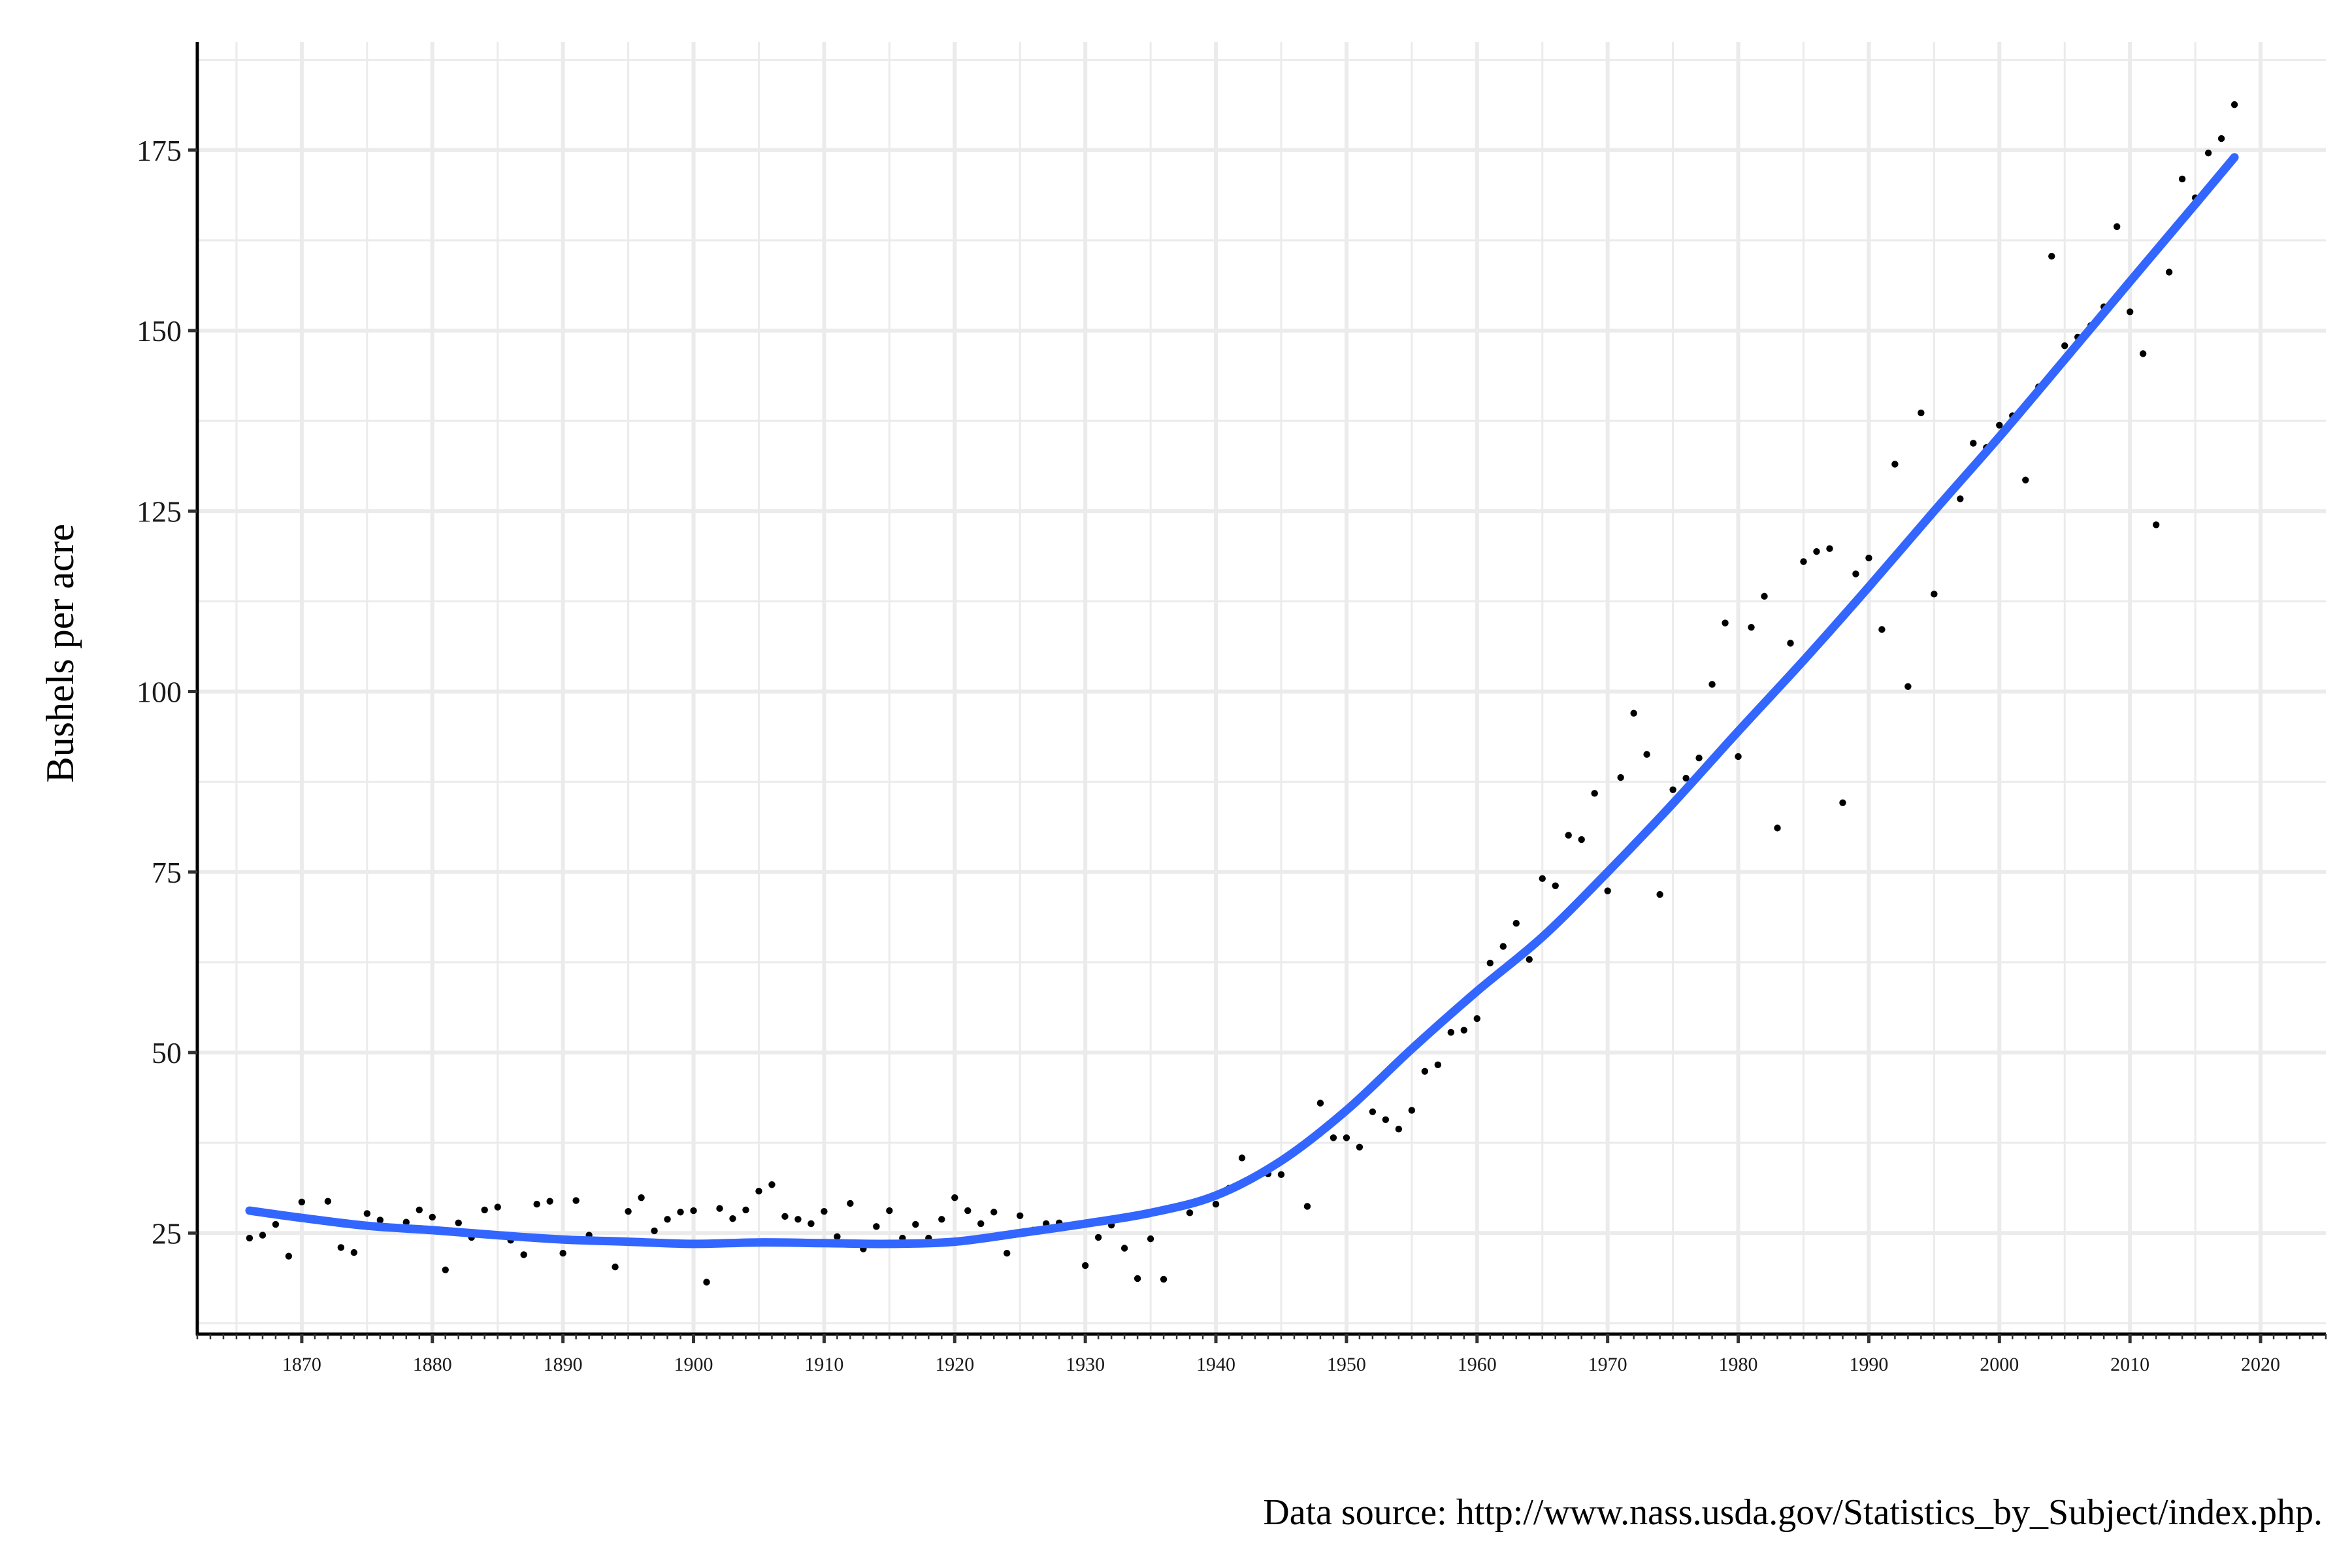  Describe the element at coordinates (954, 1364) in the screenshot. I see `x-tick-label: 1920` at that location.